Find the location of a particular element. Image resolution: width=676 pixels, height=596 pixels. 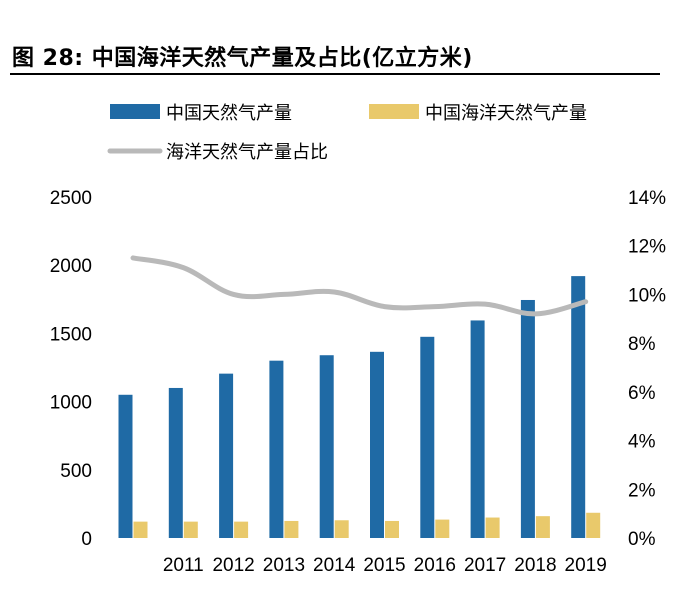

left-axis-tick-label: 1500 is located at coordinates (71, 334).